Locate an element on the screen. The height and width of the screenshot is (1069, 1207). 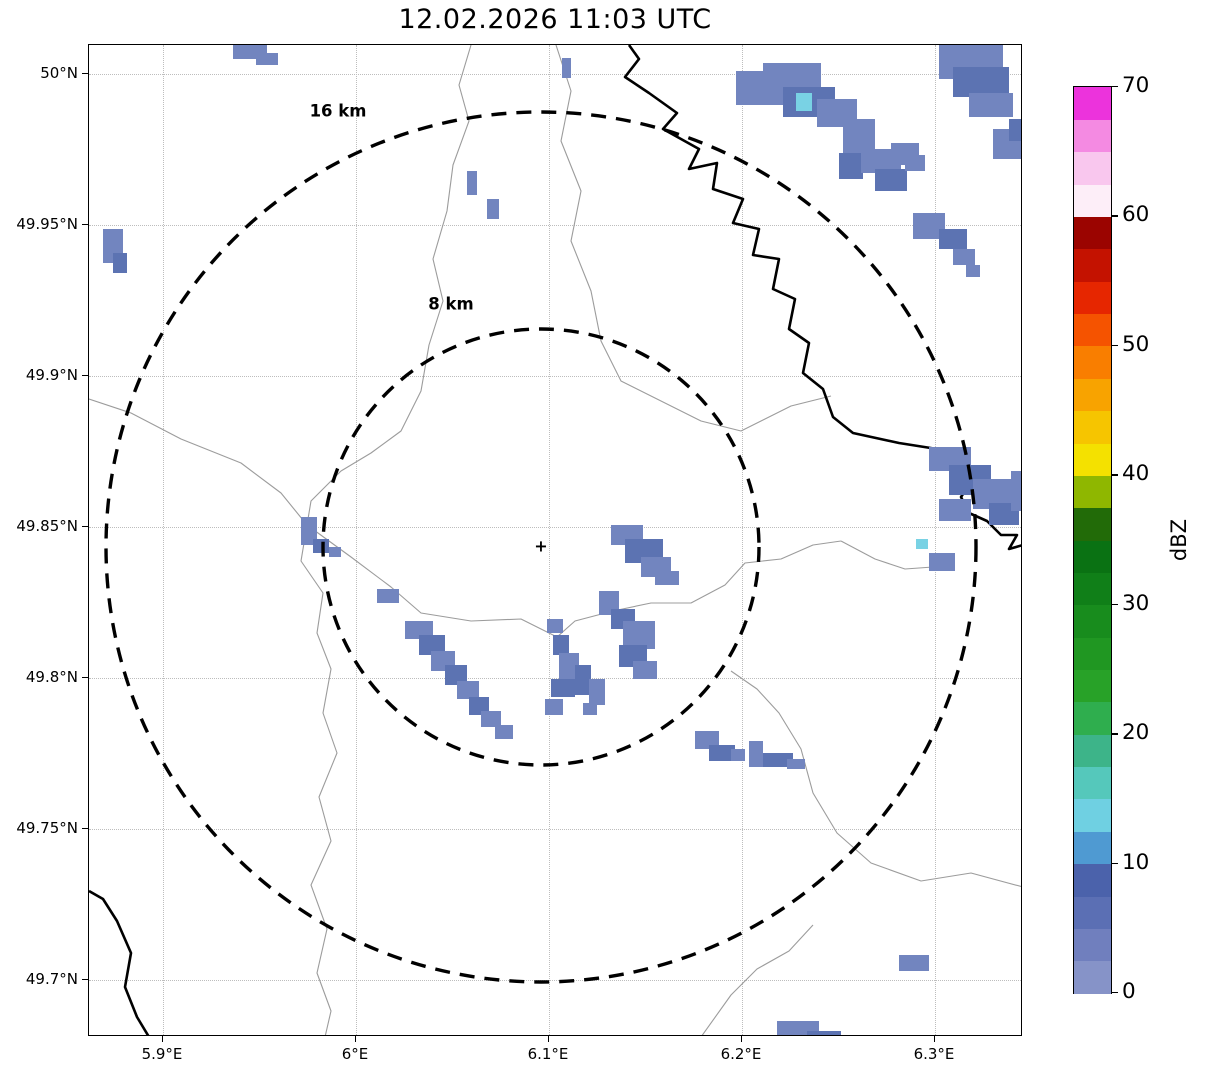
x-tick-label: 6°E is located at coordinates (355, 1054).